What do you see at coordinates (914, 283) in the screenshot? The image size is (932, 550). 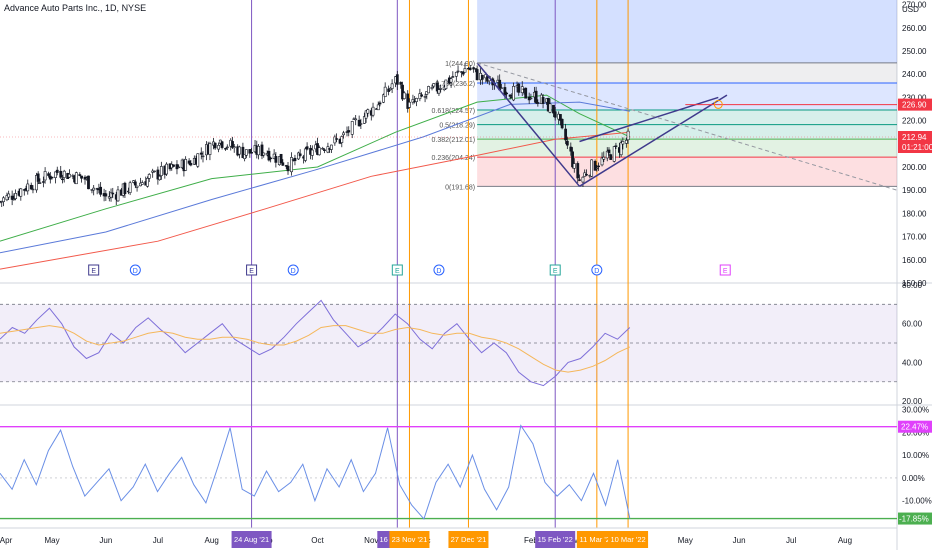 I see `price-tick-label: 150.00` at bounding box center [914, 283].